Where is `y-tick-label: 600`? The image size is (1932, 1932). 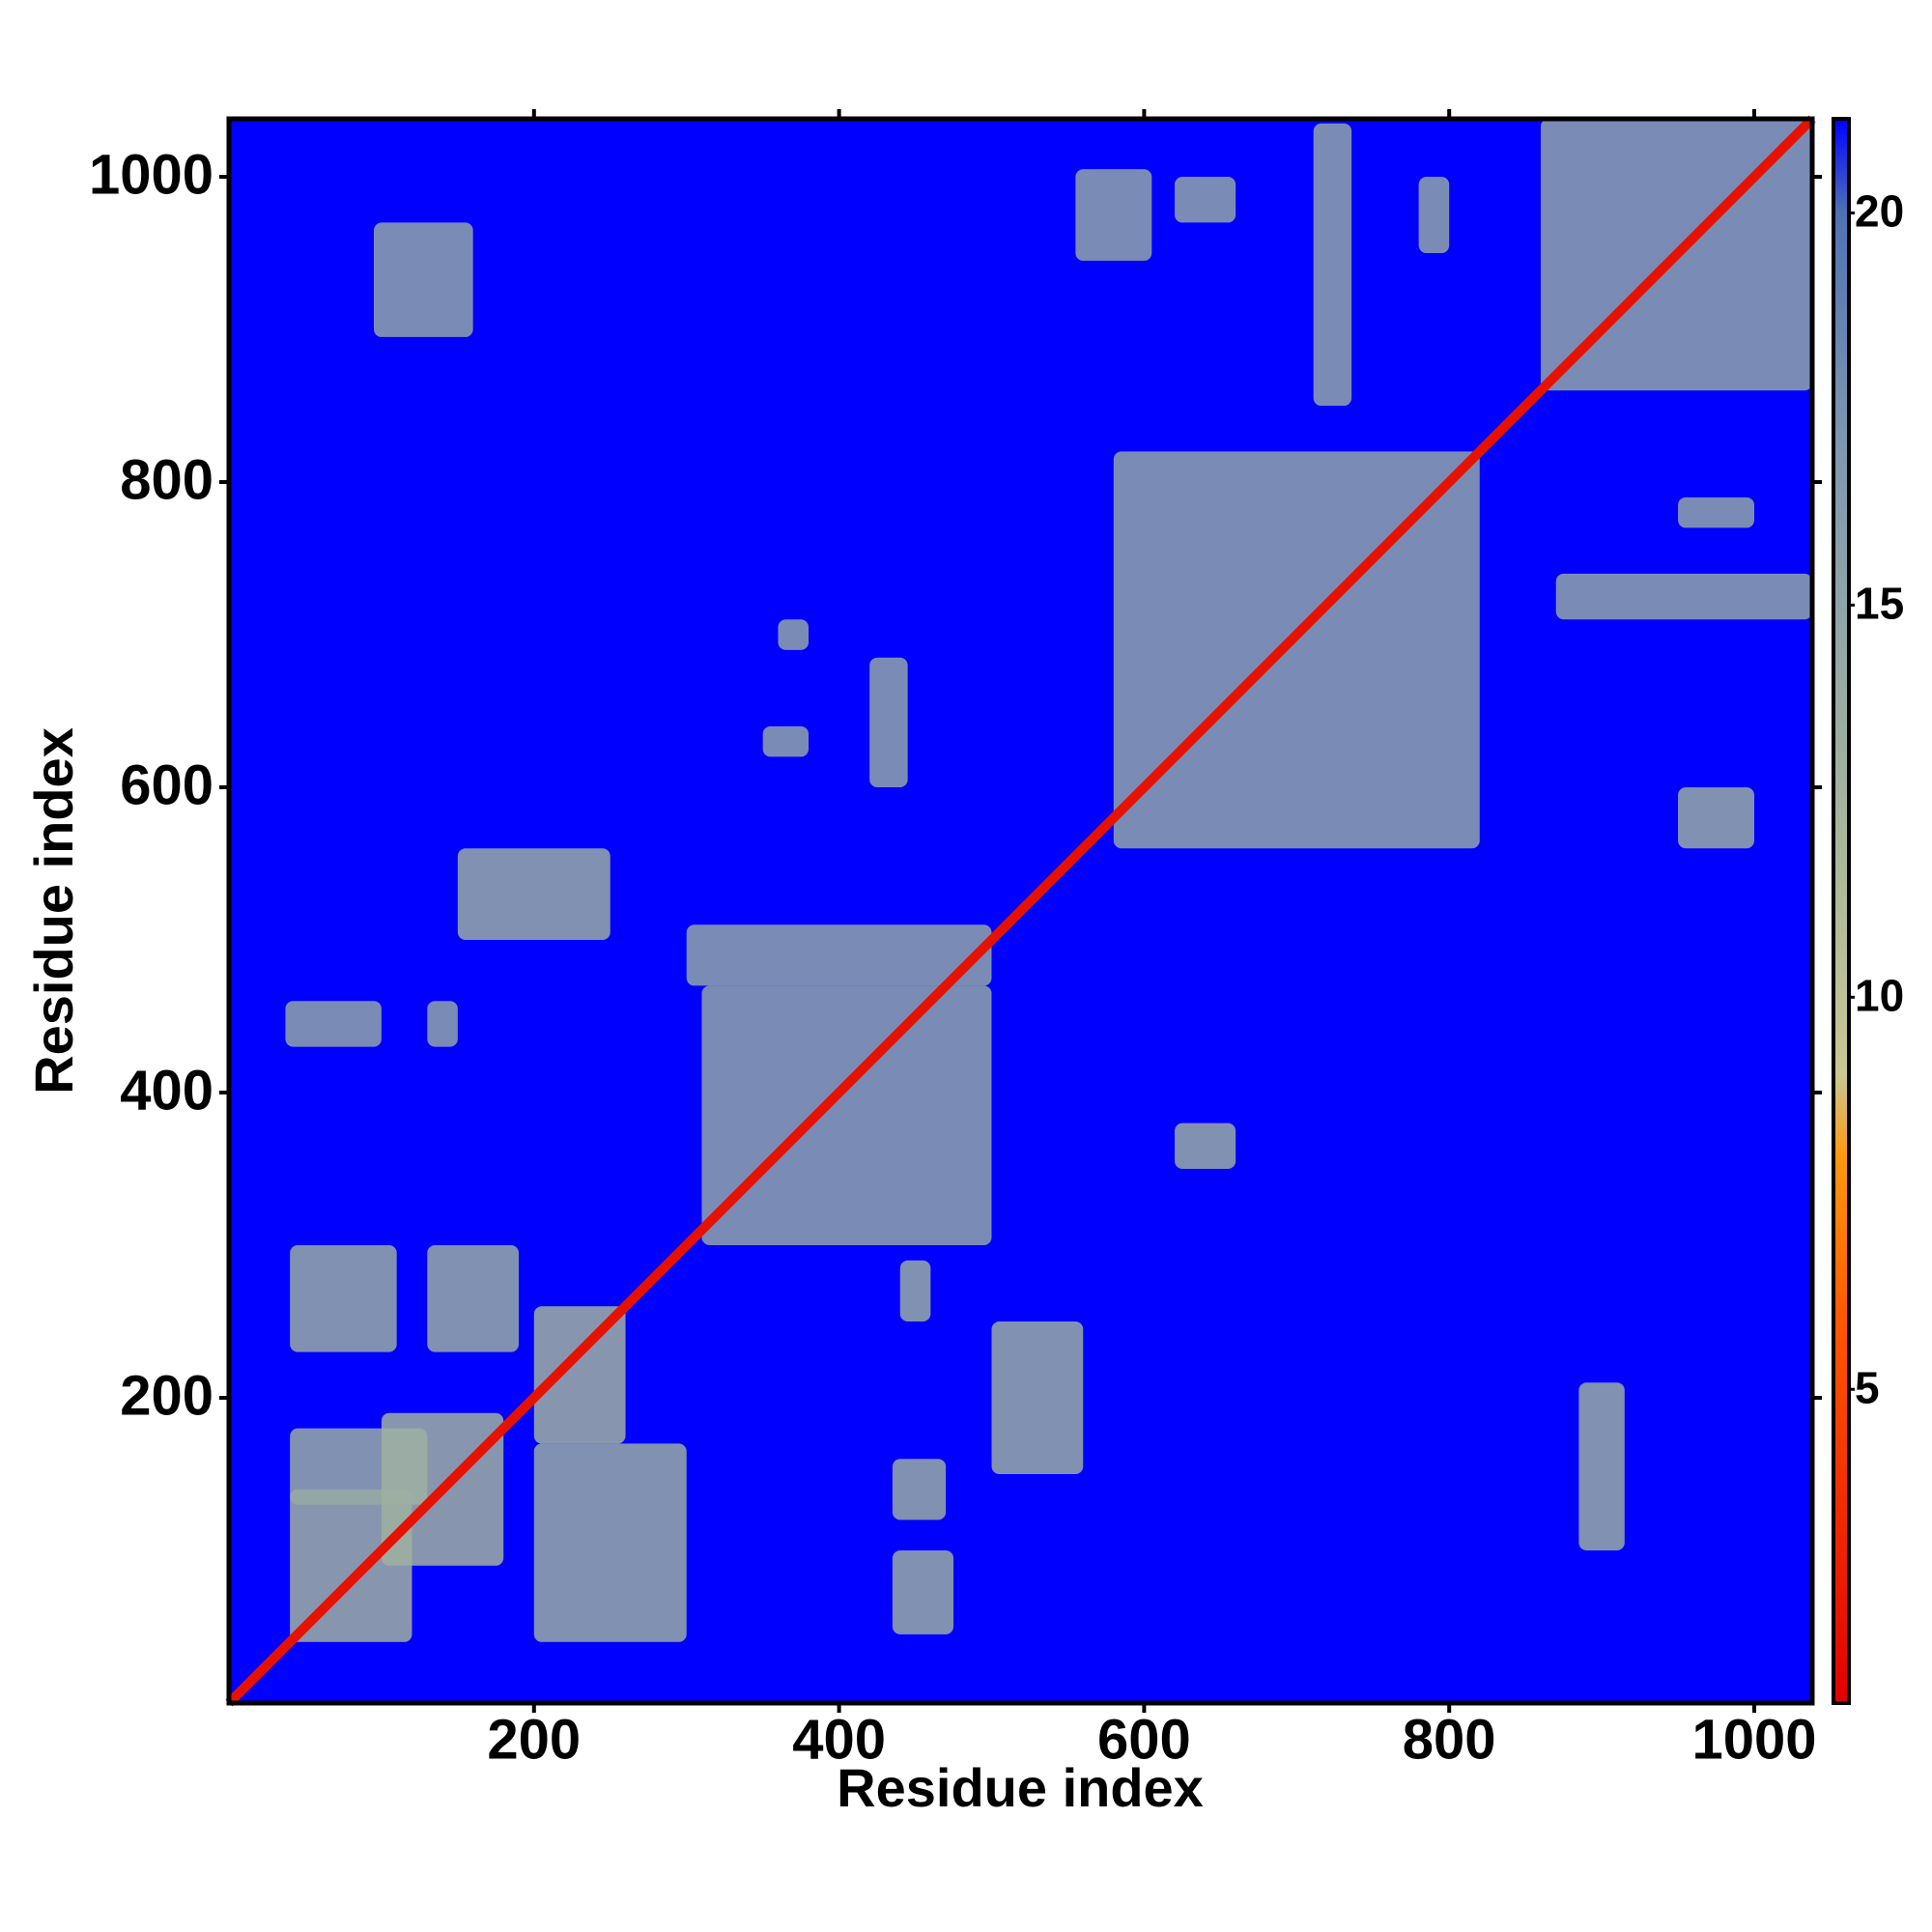 y-tick-label: 600 is located at coordinates (166, 784).